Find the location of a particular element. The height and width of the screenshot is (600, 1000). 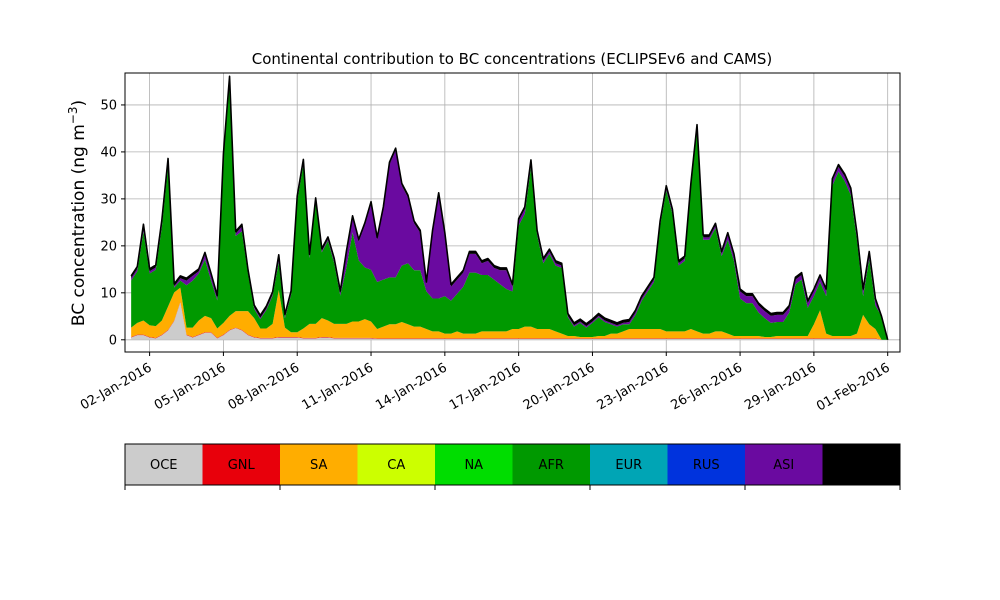

colorbar-label: SA is located at coordinates (318, 465).